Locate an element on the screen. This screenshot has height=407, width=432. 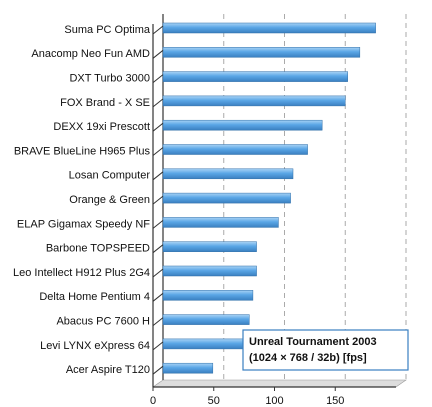
x-tick-label: 50 is located at coordinates (214, 401).